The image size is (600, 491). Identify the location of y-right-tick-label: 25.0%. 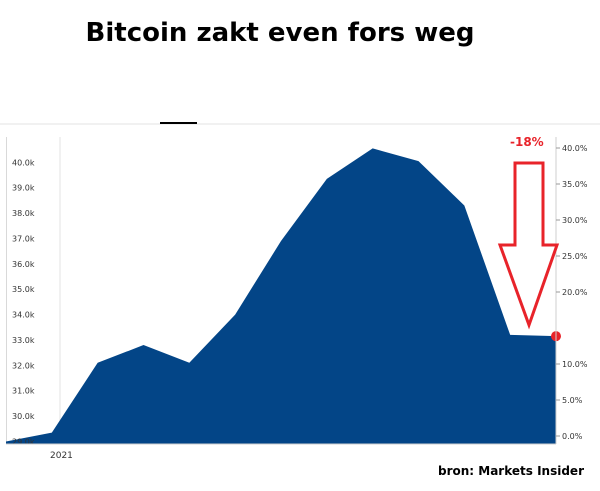
(575, 256).